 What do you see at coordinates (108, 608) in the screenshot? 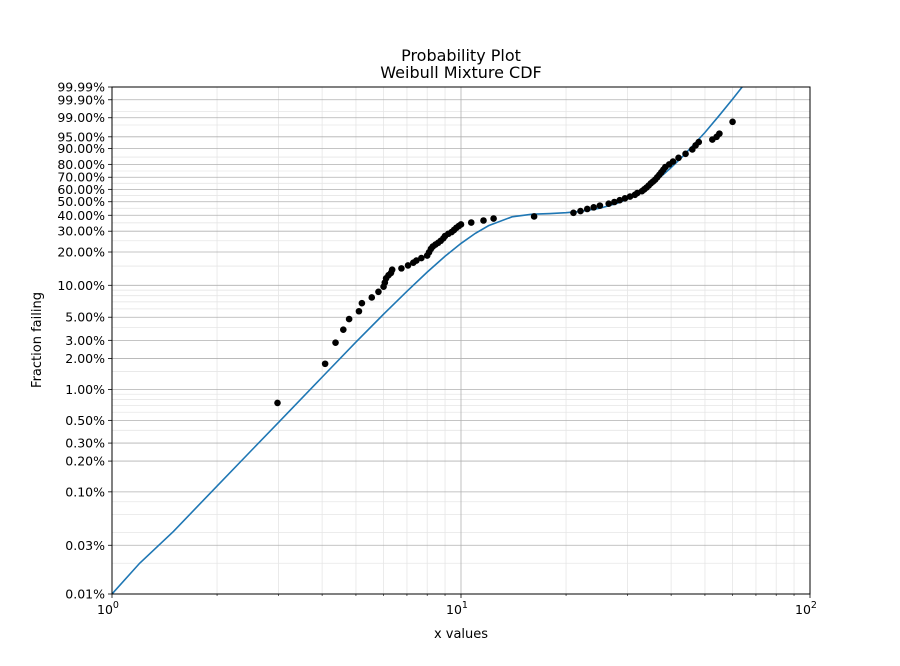
I see `x-tick-label: 10⁰` at bounding box center [108, 608].